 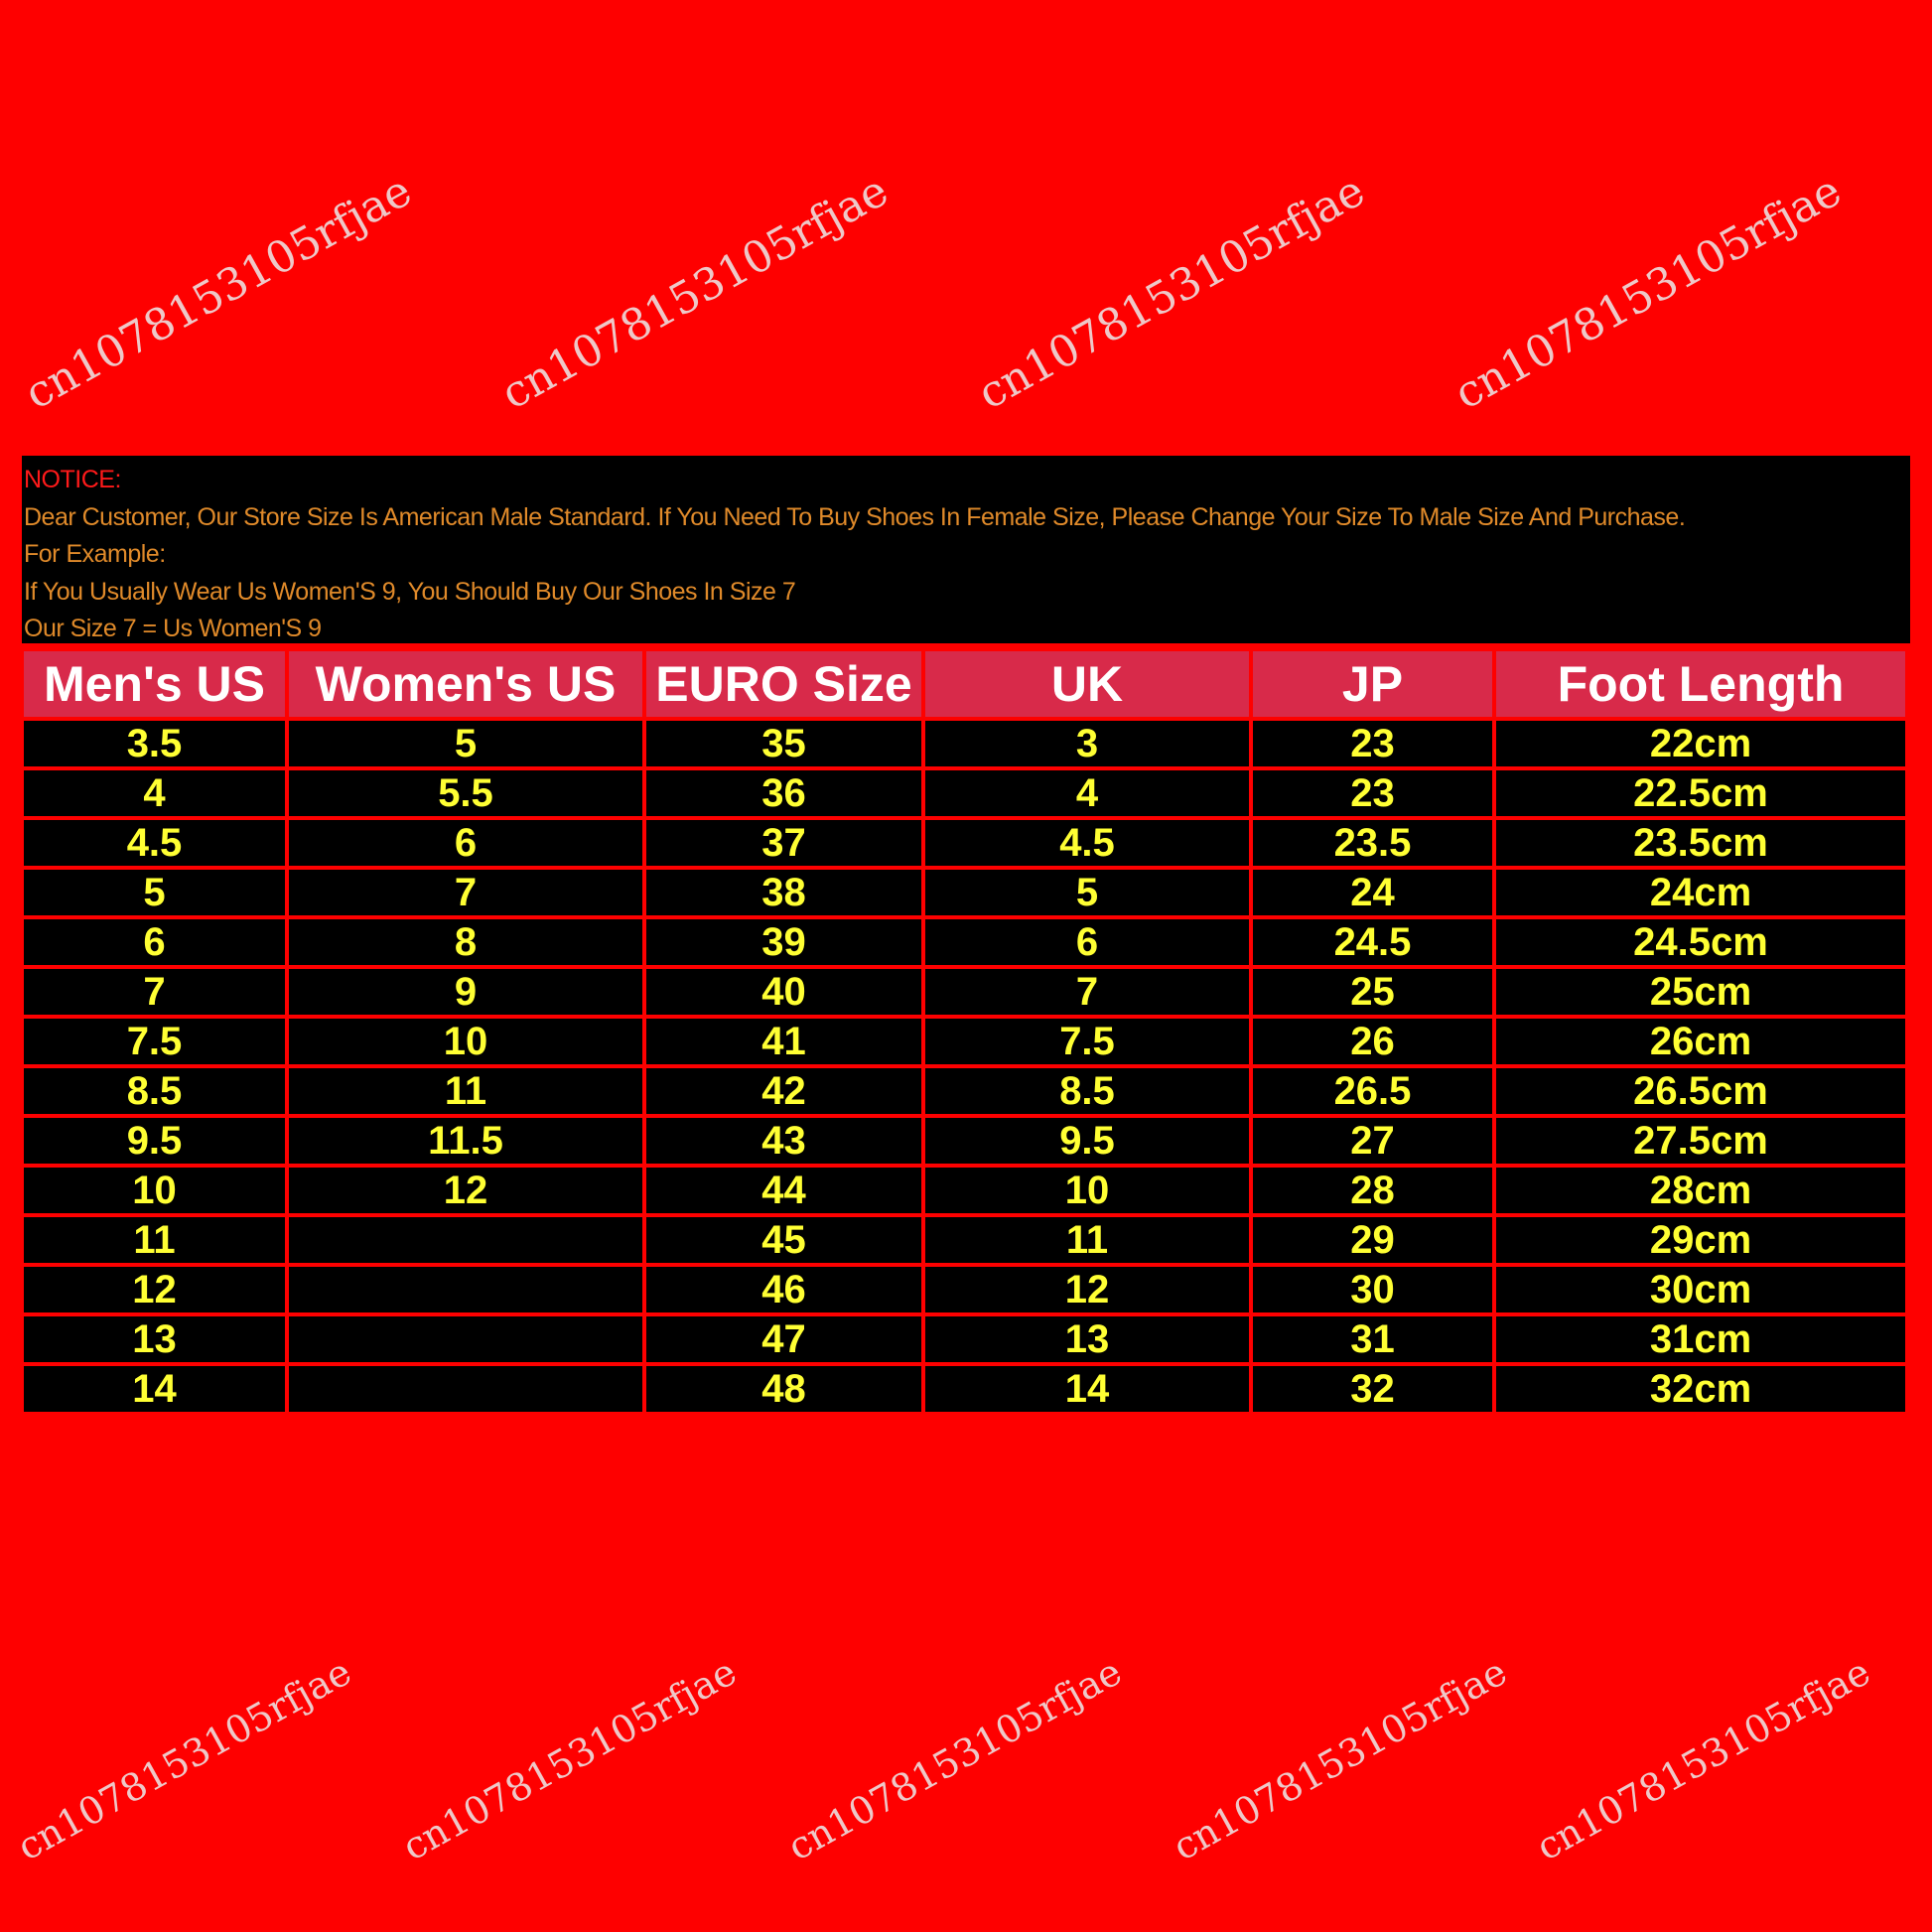 What do you see at coordinates (1372, 1389) in the screenshot?
I see `table-cell: 32` at bounding box center [1372, 1389].